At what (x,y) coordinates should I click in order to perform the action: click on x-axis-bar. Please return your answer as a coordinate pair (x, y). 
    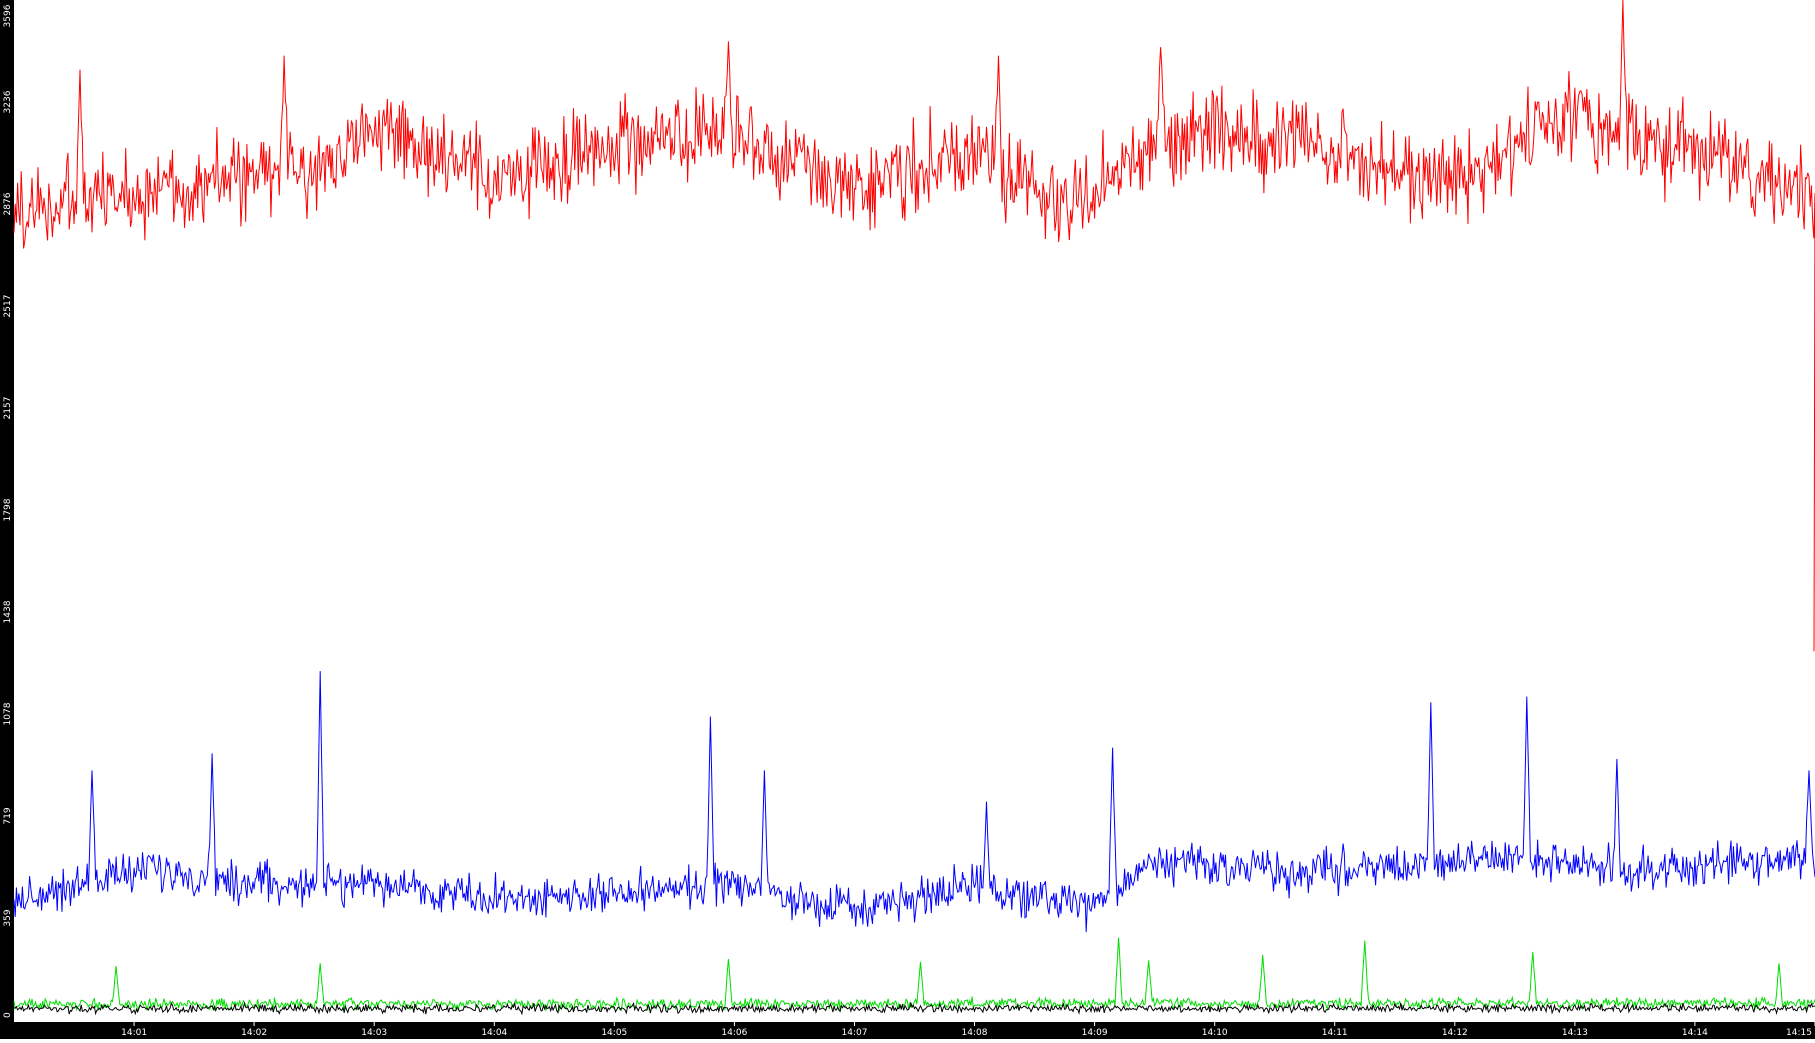
    Looking at the image, I should click on (907, 1030).